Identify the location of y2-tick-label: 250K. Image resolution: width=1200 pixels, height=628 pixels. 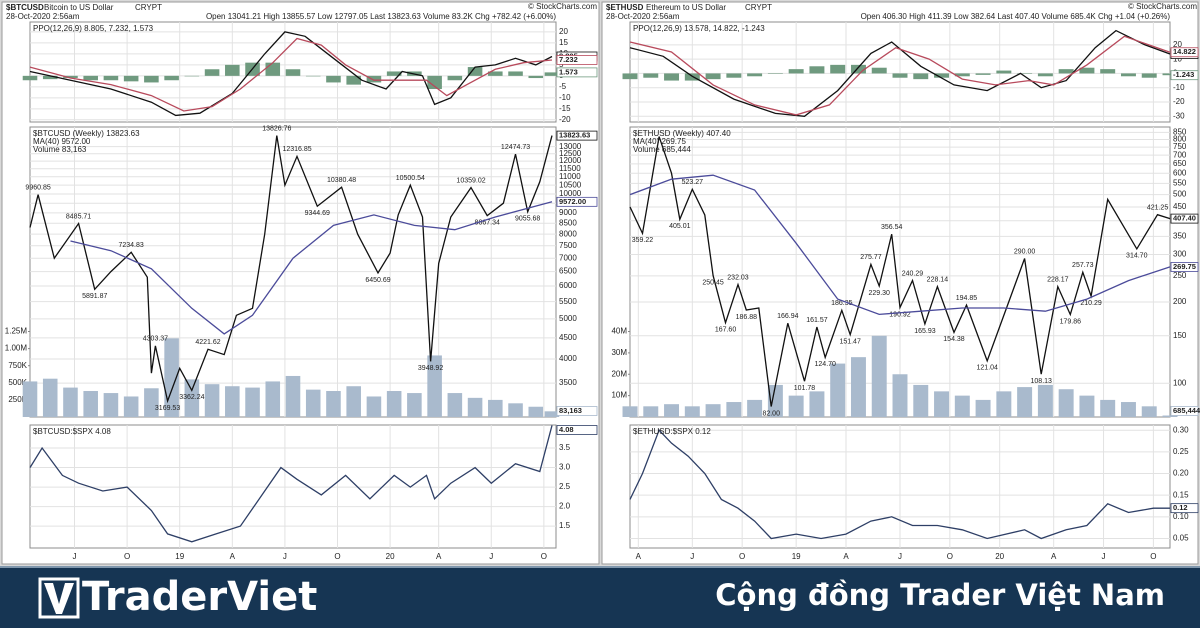
(17, 399).